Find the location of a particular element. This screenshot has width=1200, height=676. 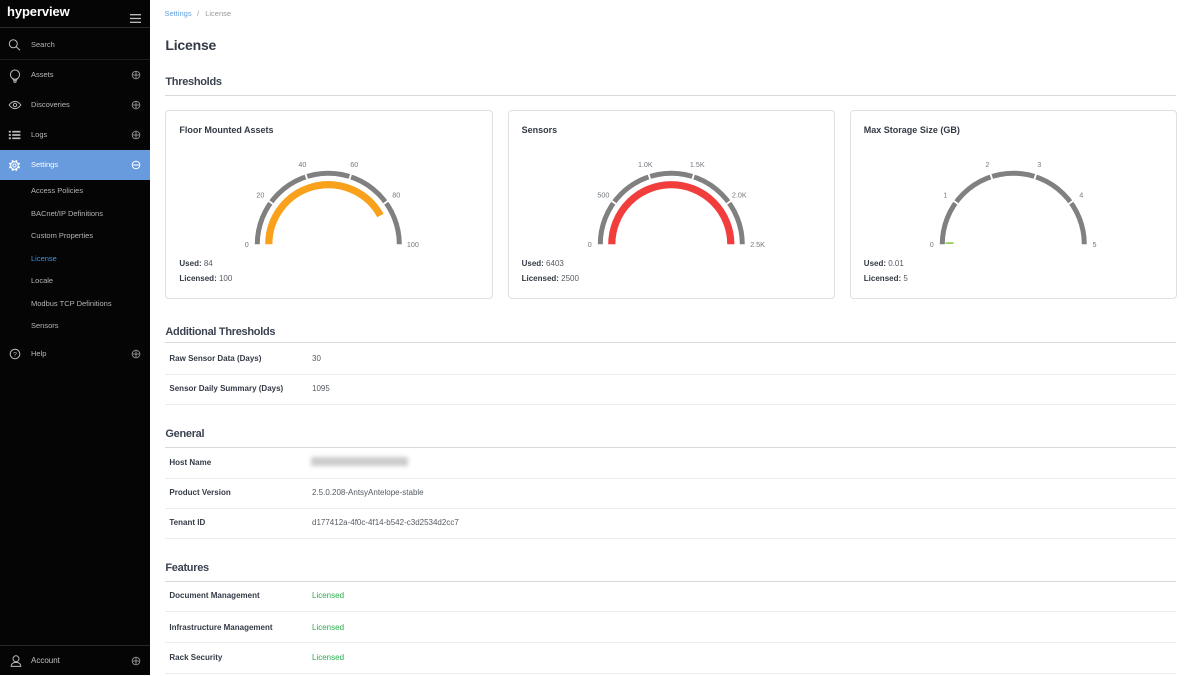

svg-text: 2.0K is located at coordinates (738, 195).